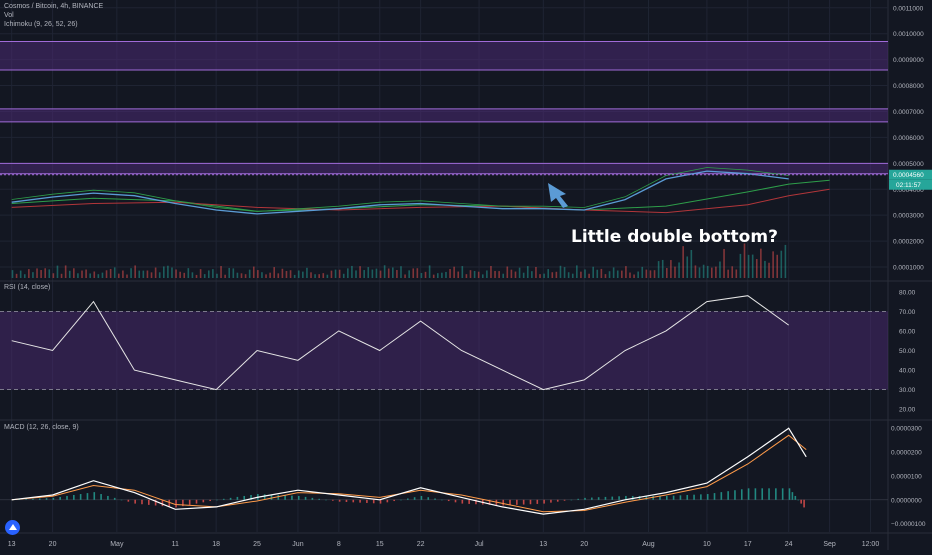 This screenshot has height=555, width=932. What do you see at coordinates (409, 473) in the screenshot?
I see `macd-signal-line` at bounding box center [409, 473].